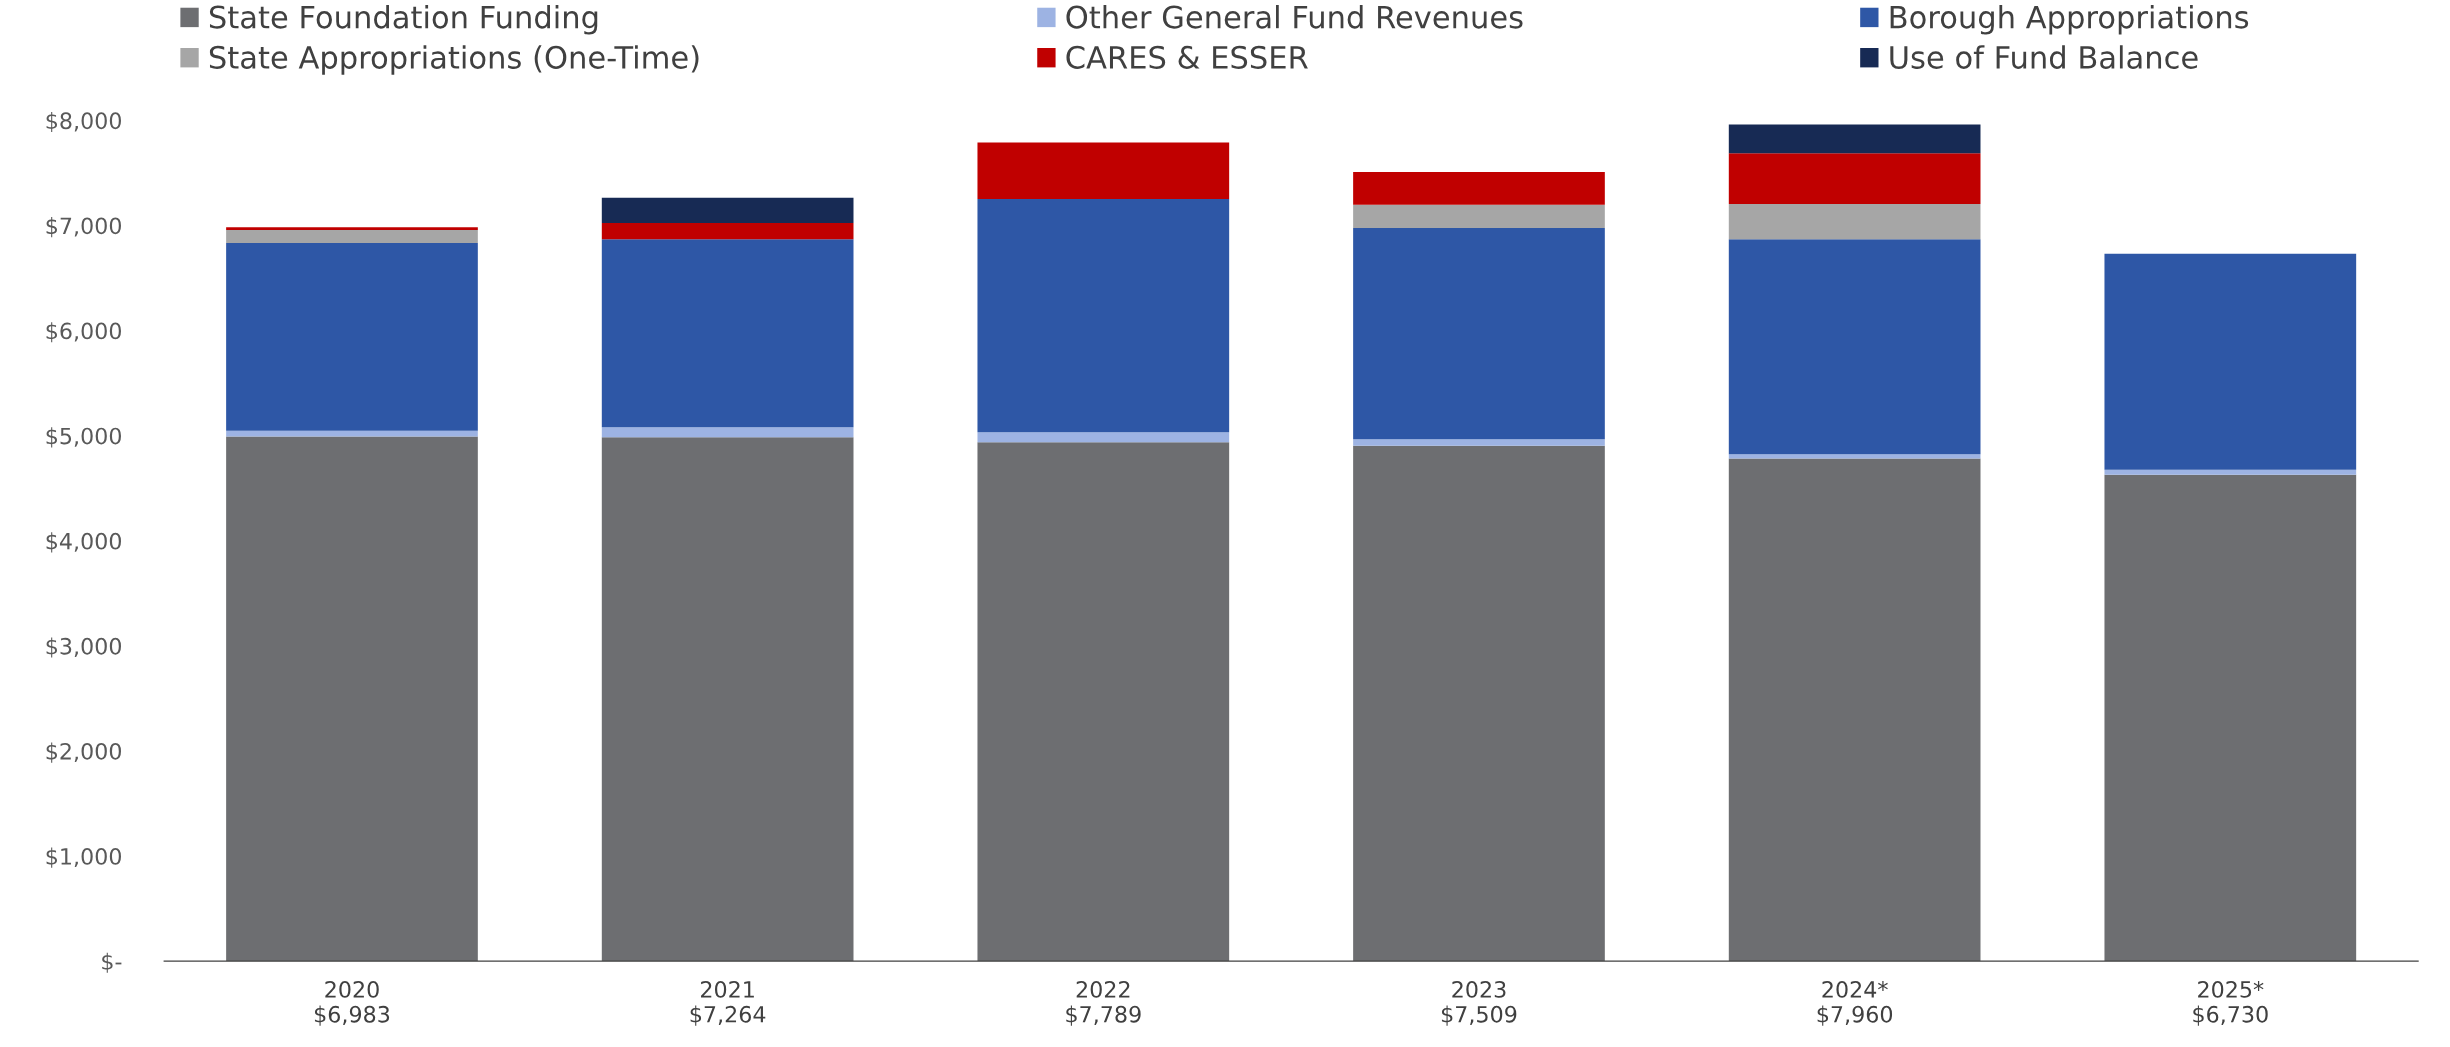 Image resolution: width=2450 pixels, height=1047 pixels. What do you see at coordinates (1187, 57) in the screenshot?
I see `legend-label: CARES & ESSER` at bounding box center [1187, 57].